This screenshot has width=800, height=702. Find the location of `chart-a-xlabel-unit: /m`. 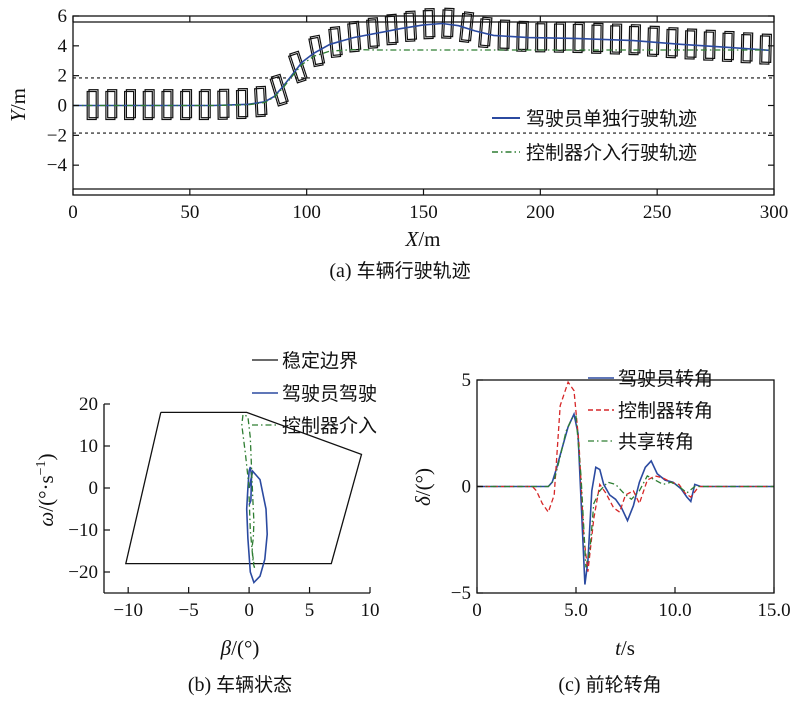

chart-a-xlabel-unit: /m is located at coordinates (429, 239).